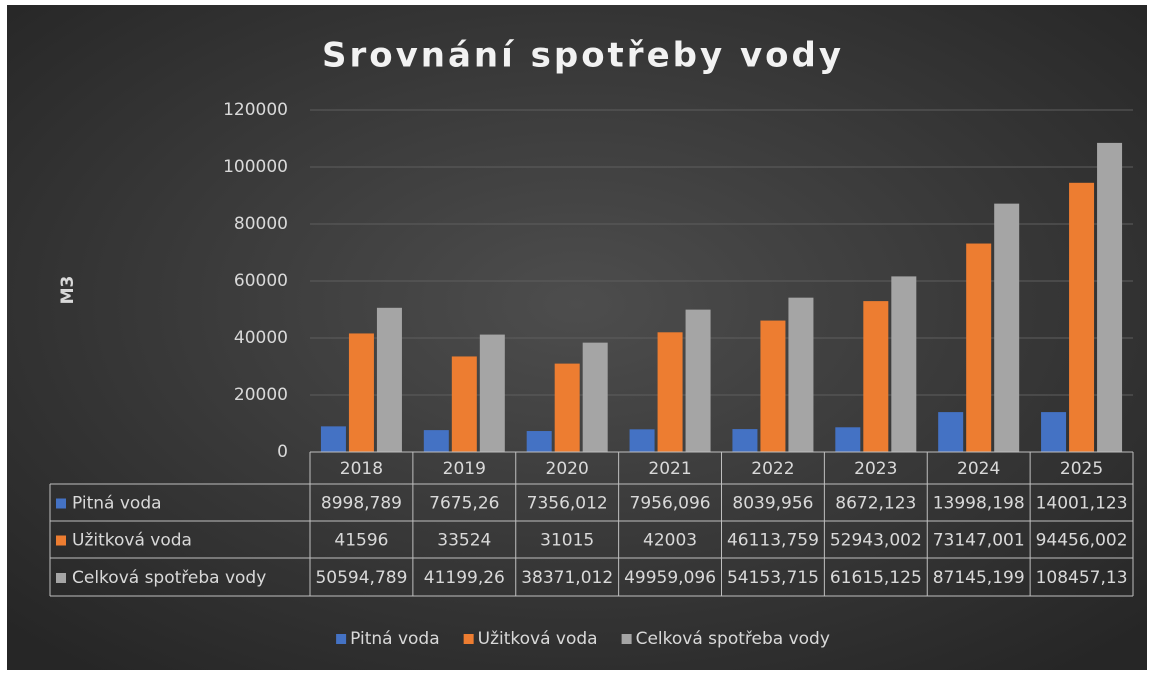 The image size is (1152, 677). I want to click on y-tick-label: 120000, so click(255, 110).